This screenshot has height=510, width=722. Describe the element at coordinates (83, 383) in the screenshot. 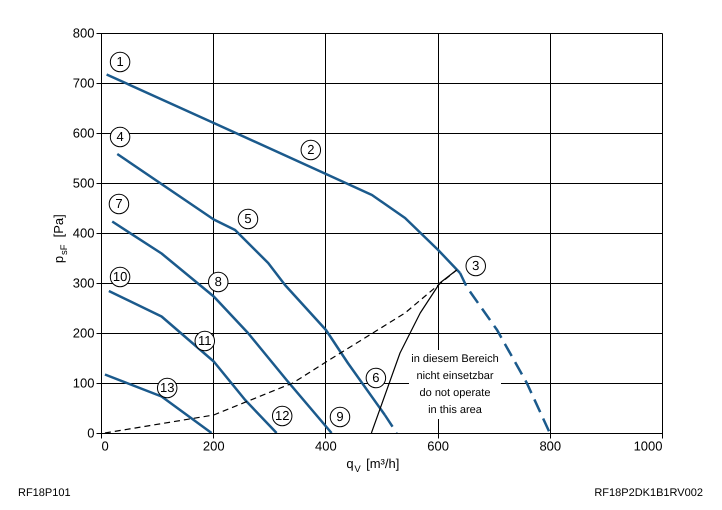

I see `y-tick-label: 100` at that location.